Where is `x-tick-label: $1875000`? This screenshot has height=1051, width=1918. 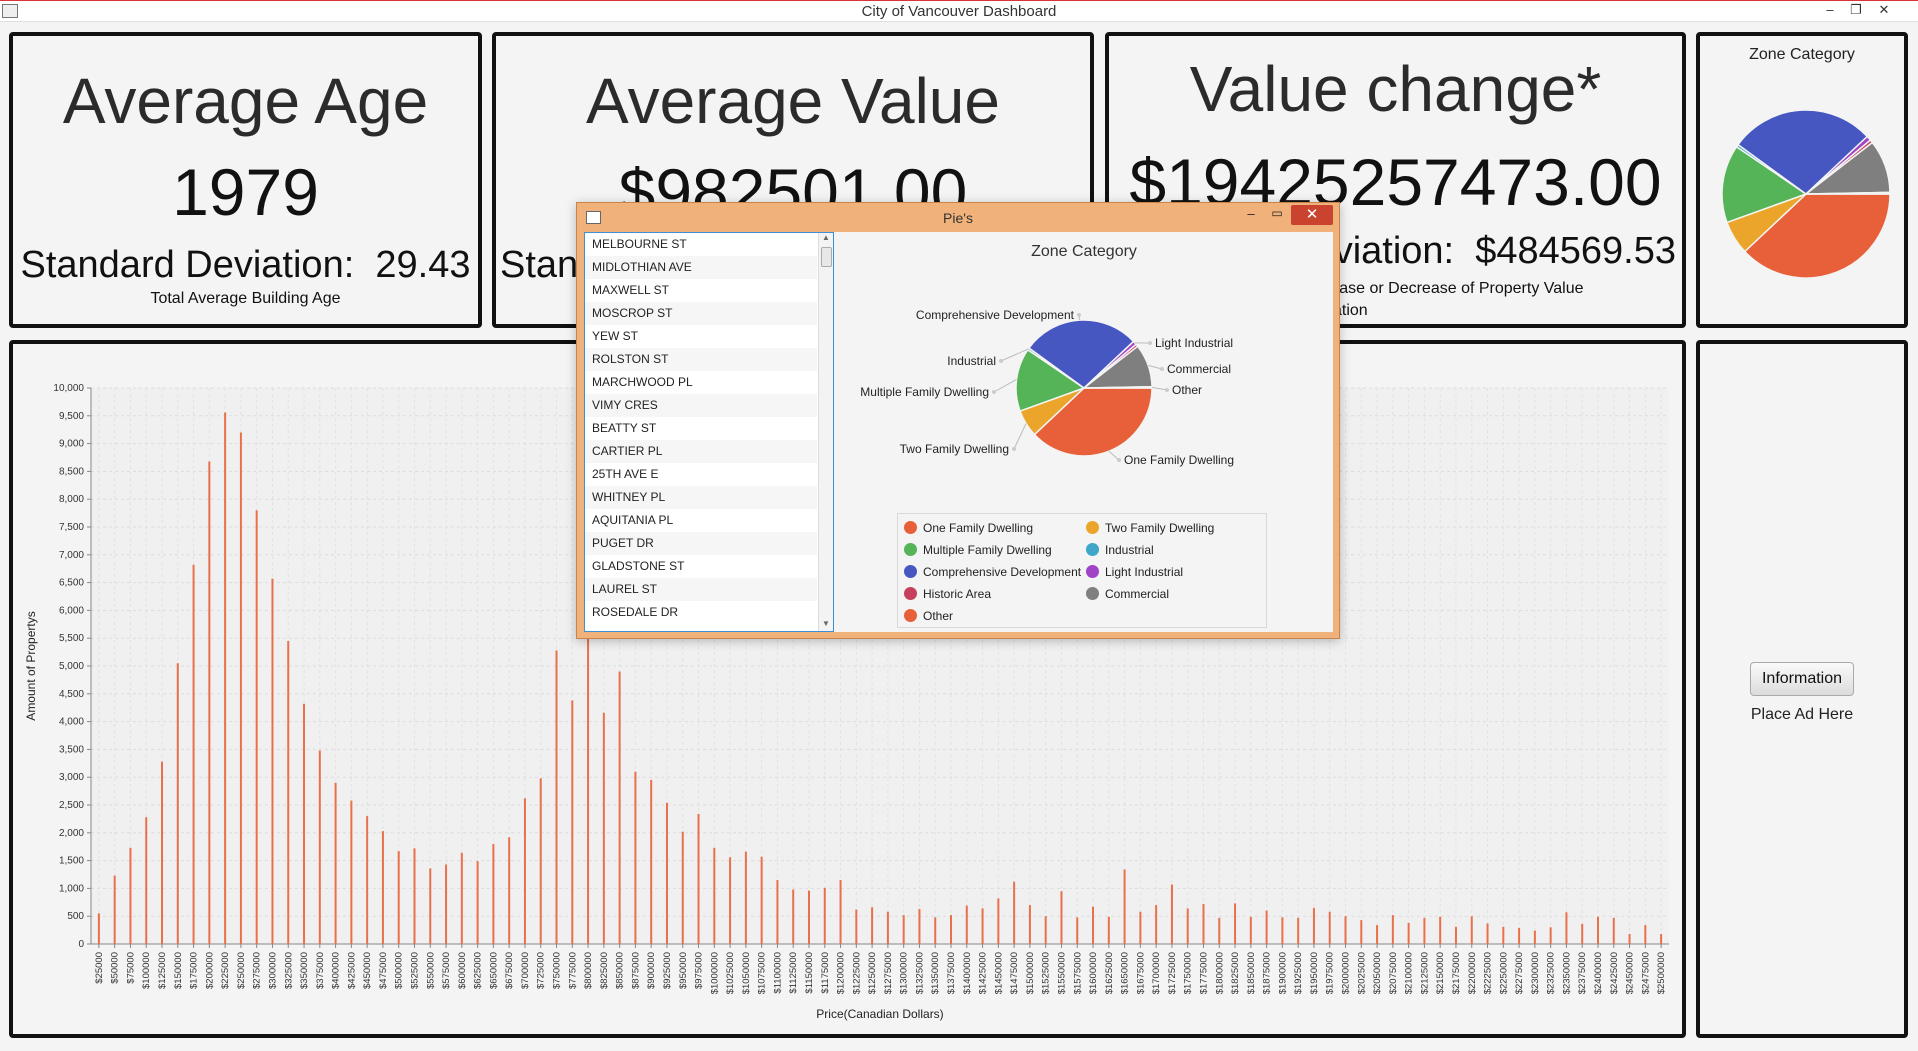
x-tick-label: $1875000 is located at coordinates (1267, 973).